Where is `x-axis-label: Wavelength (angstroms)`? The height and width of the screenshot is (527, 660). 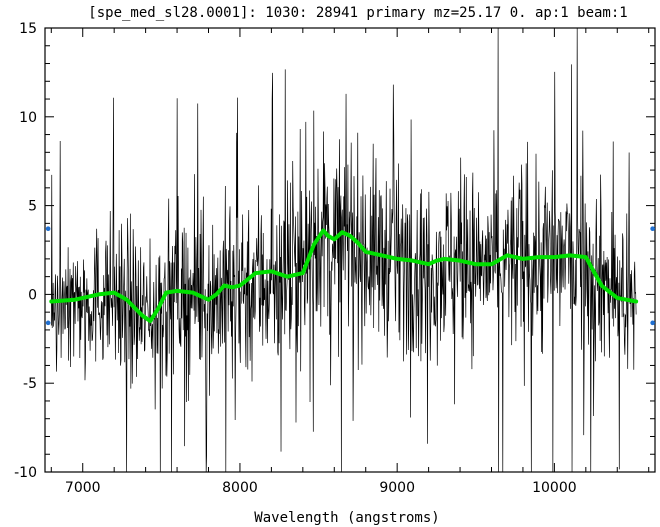 x-axis-label: Wavelength (angstroms) is located at coordinates (346, 518).